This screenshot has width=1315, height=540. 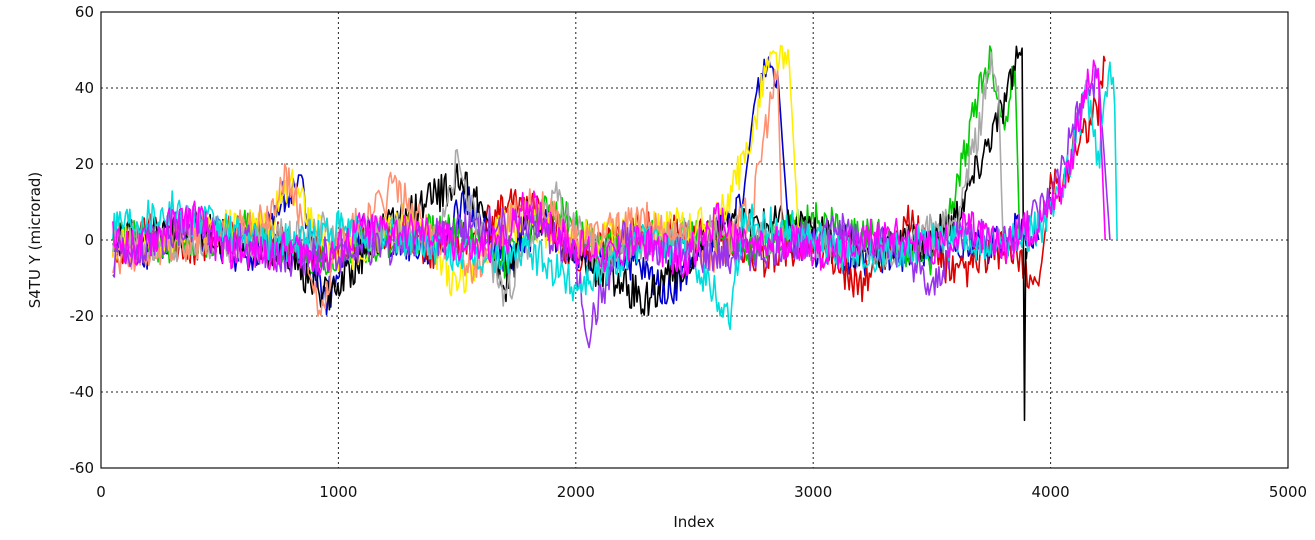 What do you see at coordinates (82, 392) in the screenshot?
I see `y-tick-label: -40` at bounding box center [82, 392].